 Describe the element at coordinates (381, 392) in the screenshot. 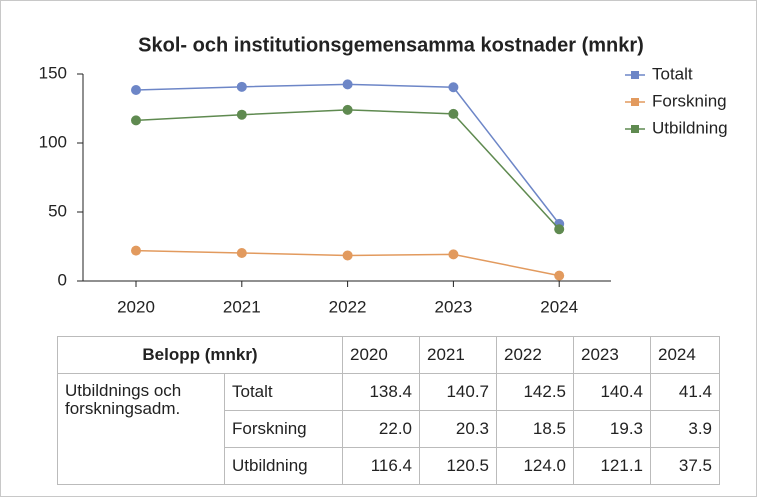

I see `cell: 138.4` at that location.